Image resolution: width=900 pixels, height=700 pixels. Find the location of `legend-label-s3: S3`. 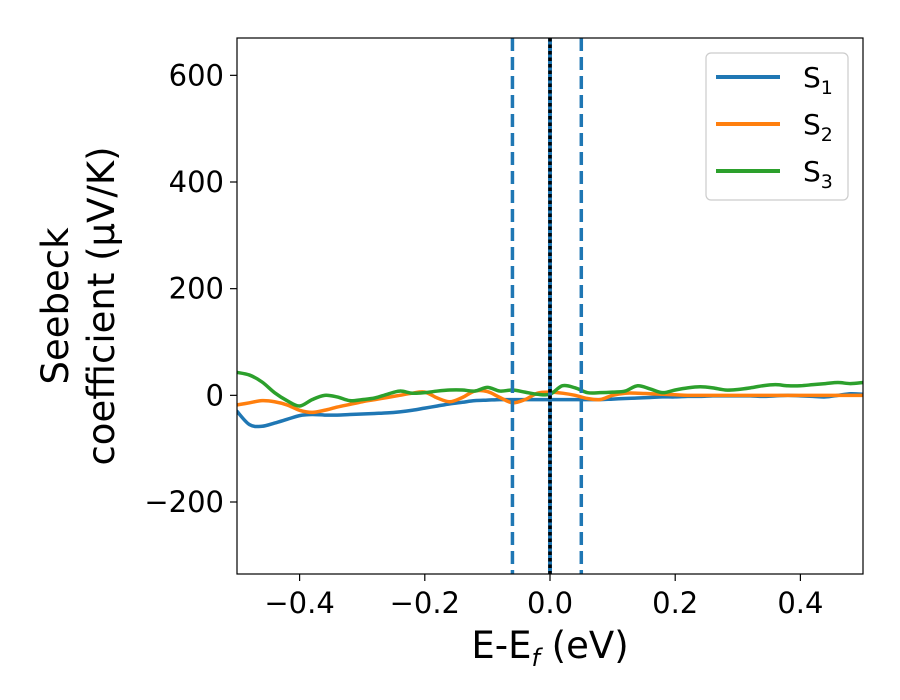

legend-label-s3: S3 is located at coordinates (818, 174).